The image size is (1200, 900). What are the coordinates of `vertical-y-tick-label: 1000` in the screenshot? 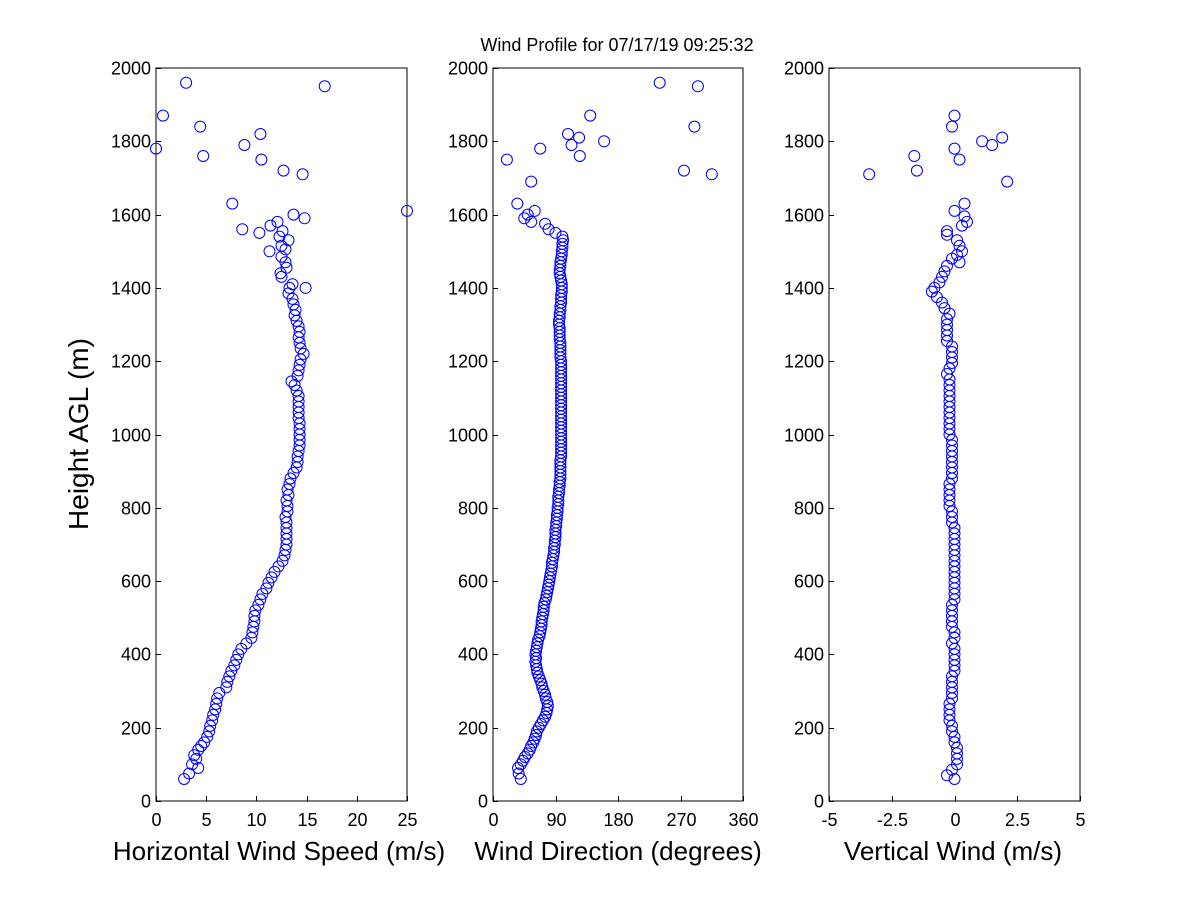 It's located at (804, 436).